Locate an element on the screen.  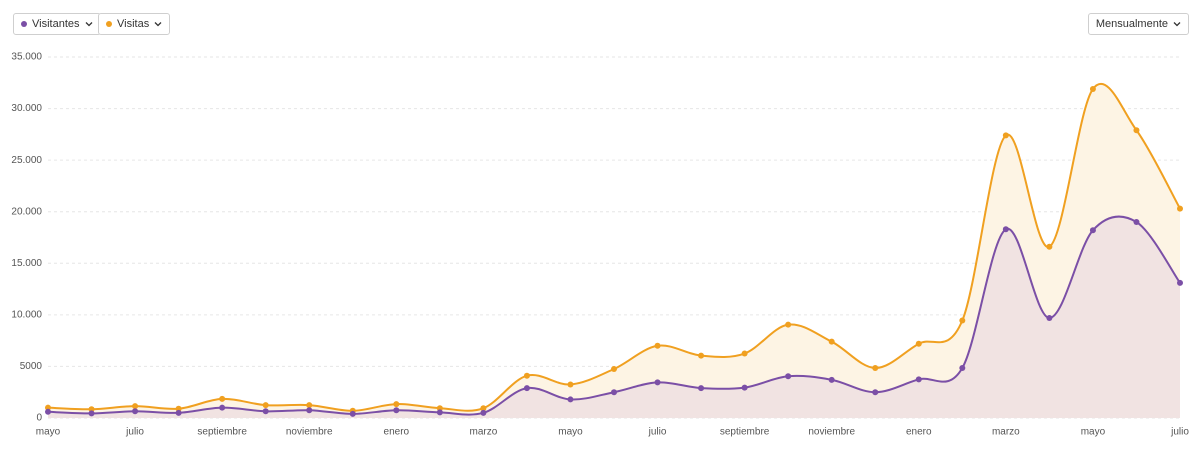
period-dropdown: Mensualmente is located at coordinates (1138, 24).